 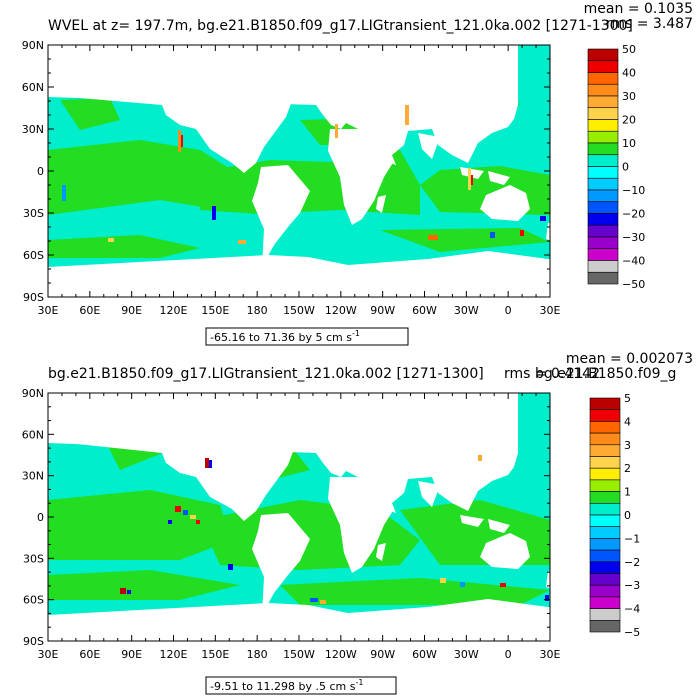 I want to click on panel-1-colorbar-labels: 50 40 30 20 10 0 −10 −20 −30 −40 −50, so click(x=633, y=167).